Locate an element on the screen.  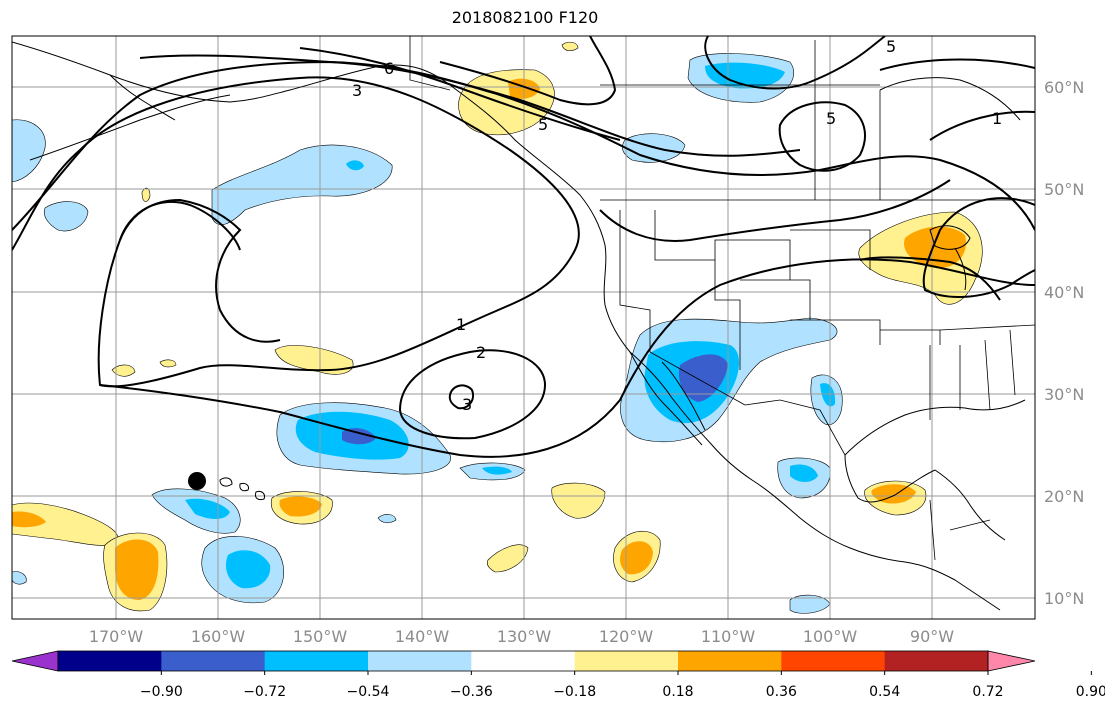
colorbar-extend-high is located at coordinates (1011, 661).